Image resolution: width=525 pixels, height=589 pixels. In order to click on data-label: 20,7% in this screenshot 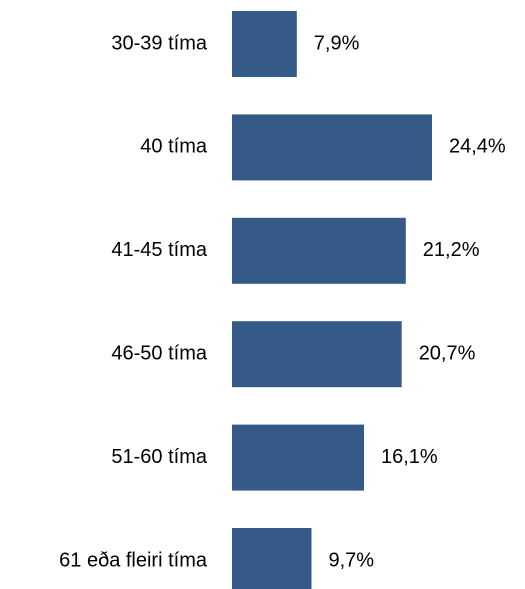, I will do `click(447, 353)`.